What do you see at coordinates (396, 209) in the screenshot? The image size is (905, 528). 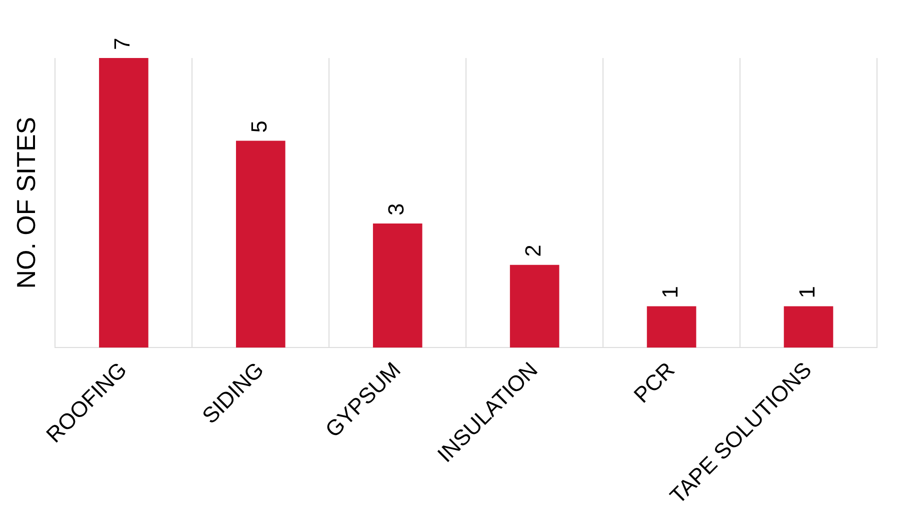 I see `data-label: 3` at bounding box center [396, 209].